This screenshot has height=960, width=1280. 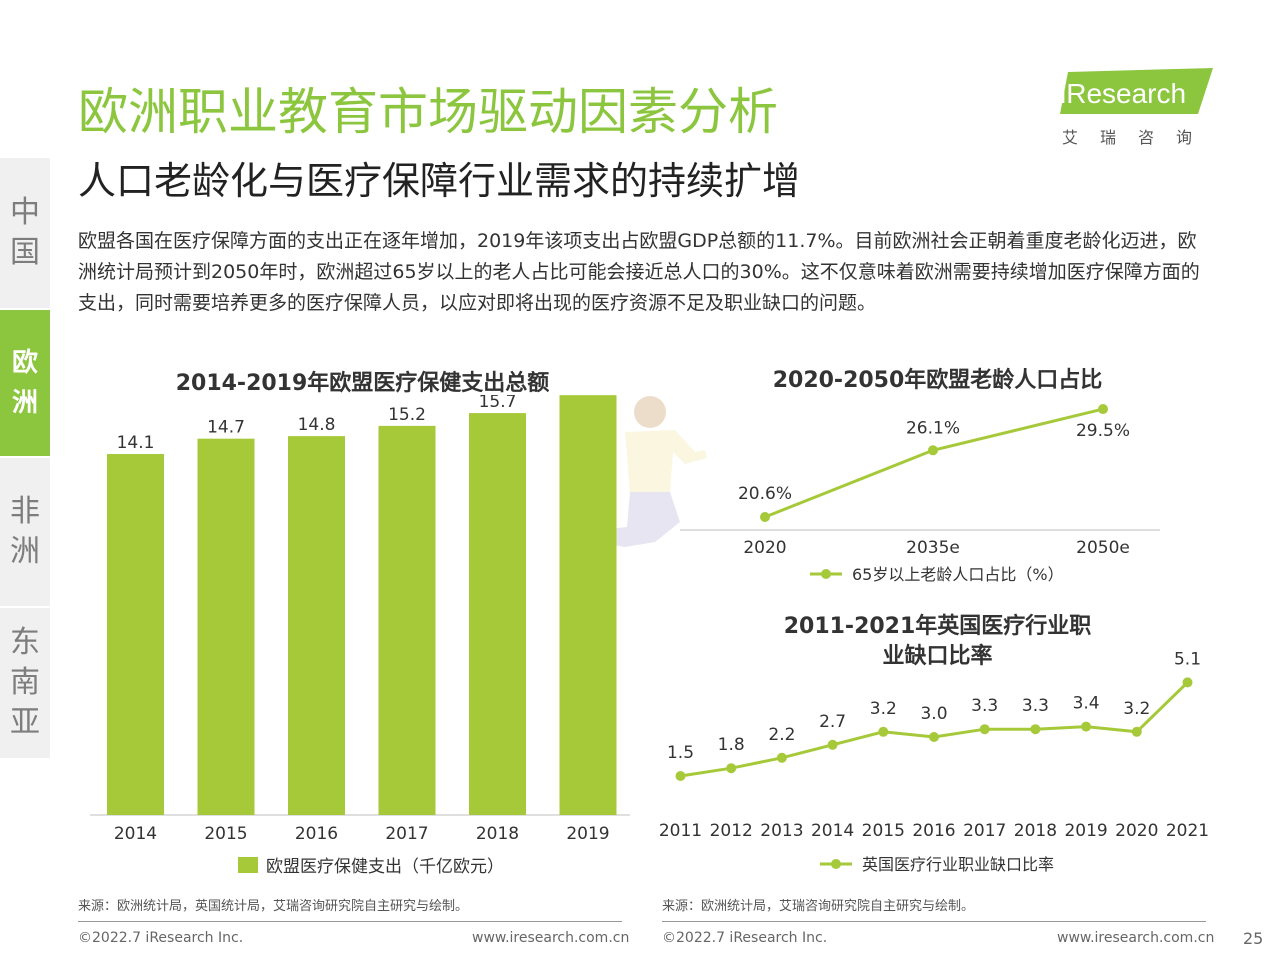 I want to click on logo-text: iResearch, so click(x=1123, y=93).